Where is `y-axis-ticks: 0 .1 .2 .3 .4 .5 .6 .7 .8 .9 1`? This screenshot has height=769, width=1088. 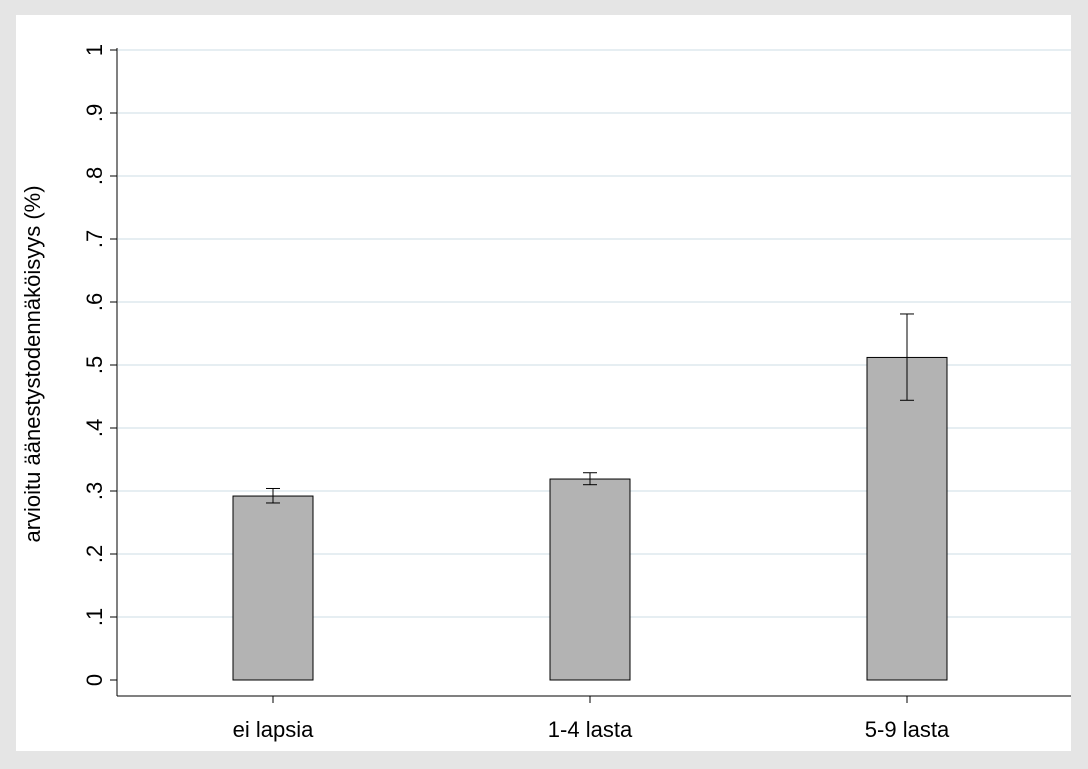 y-axis-ticks: 0 .1 .2 .3 .4 .5 .6 .7 .8 .9 1 is located at coordinates (99, 365).